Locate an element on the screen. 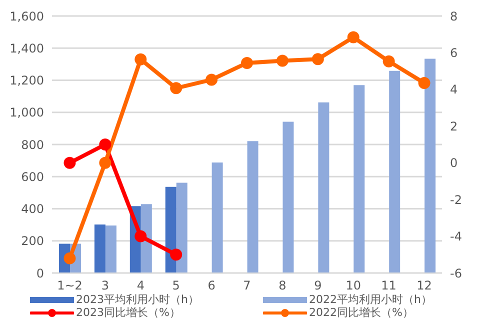 This screenshot has width=484, height=327. y-tick-label: 1,000 is located at coordinates (27, 113).